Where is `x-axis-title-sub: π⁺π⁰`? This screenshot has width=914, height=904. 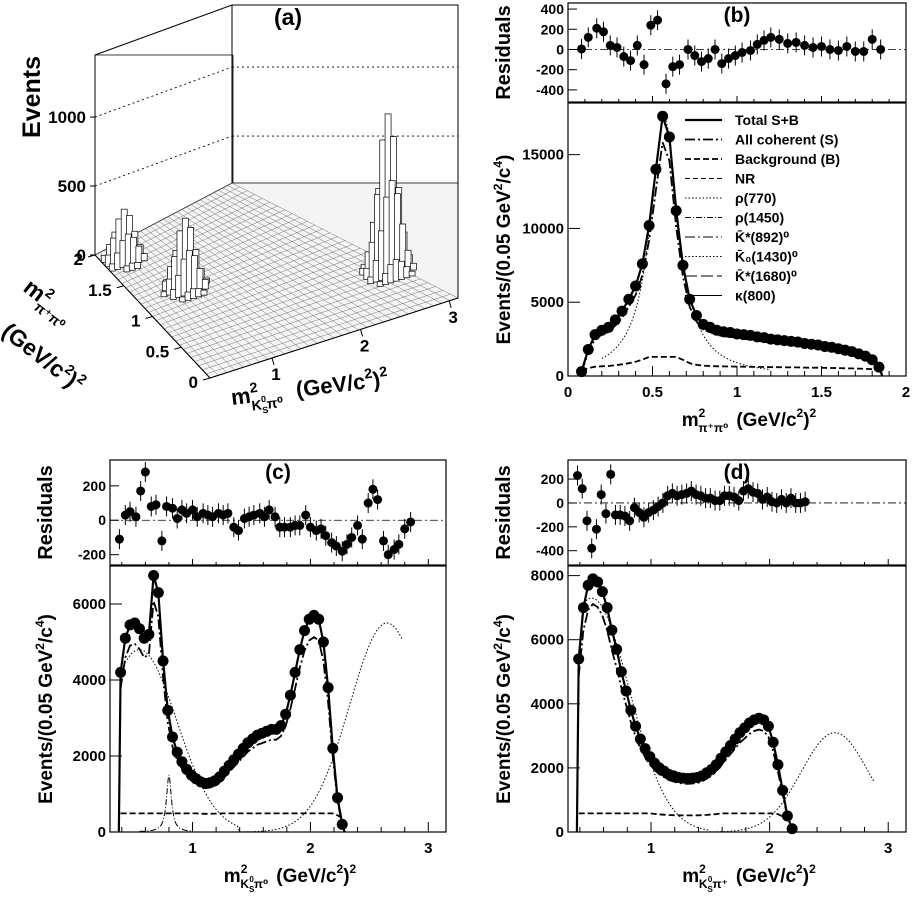 x-axis-title-sub: π⁺π⁰ is located at coordinates (713, 428).